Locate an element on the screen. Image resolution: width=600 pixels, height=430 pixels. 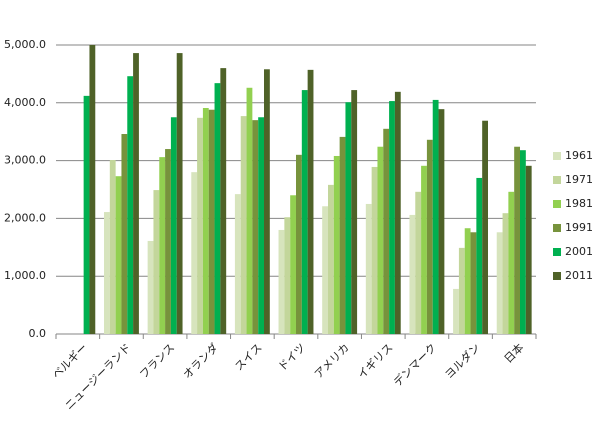
x-tick-label: 日本 is located at coordinates (513, 352).